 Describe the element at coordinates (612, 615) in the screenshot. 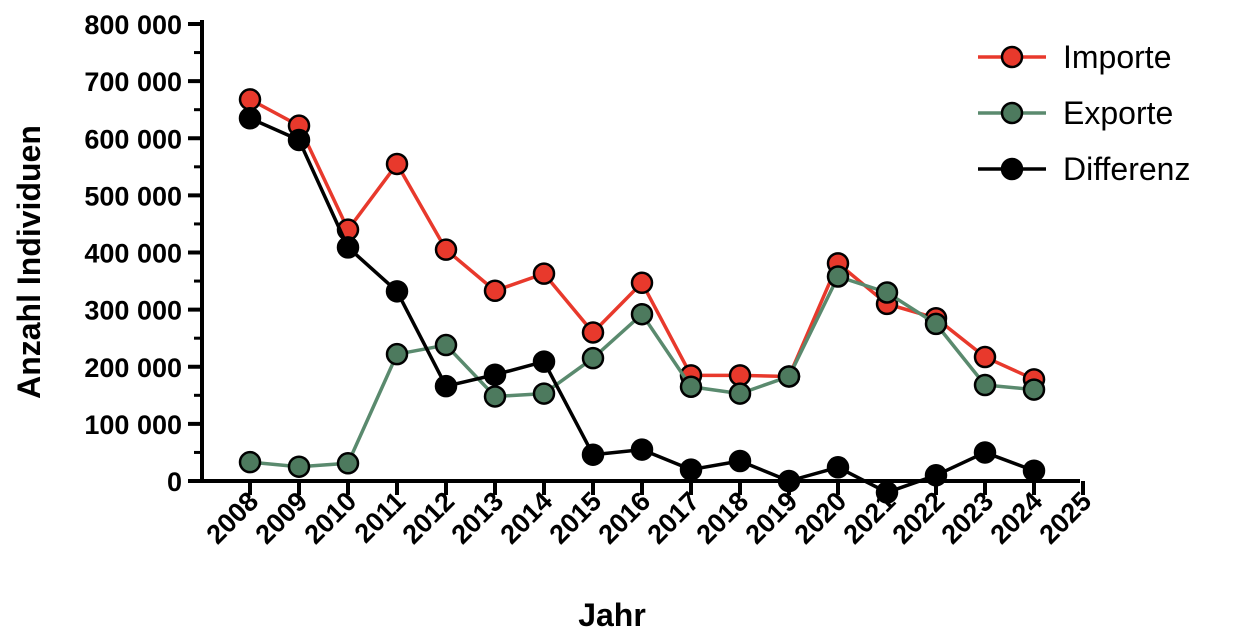

I see `x-axis-title: Jahr` at that location.